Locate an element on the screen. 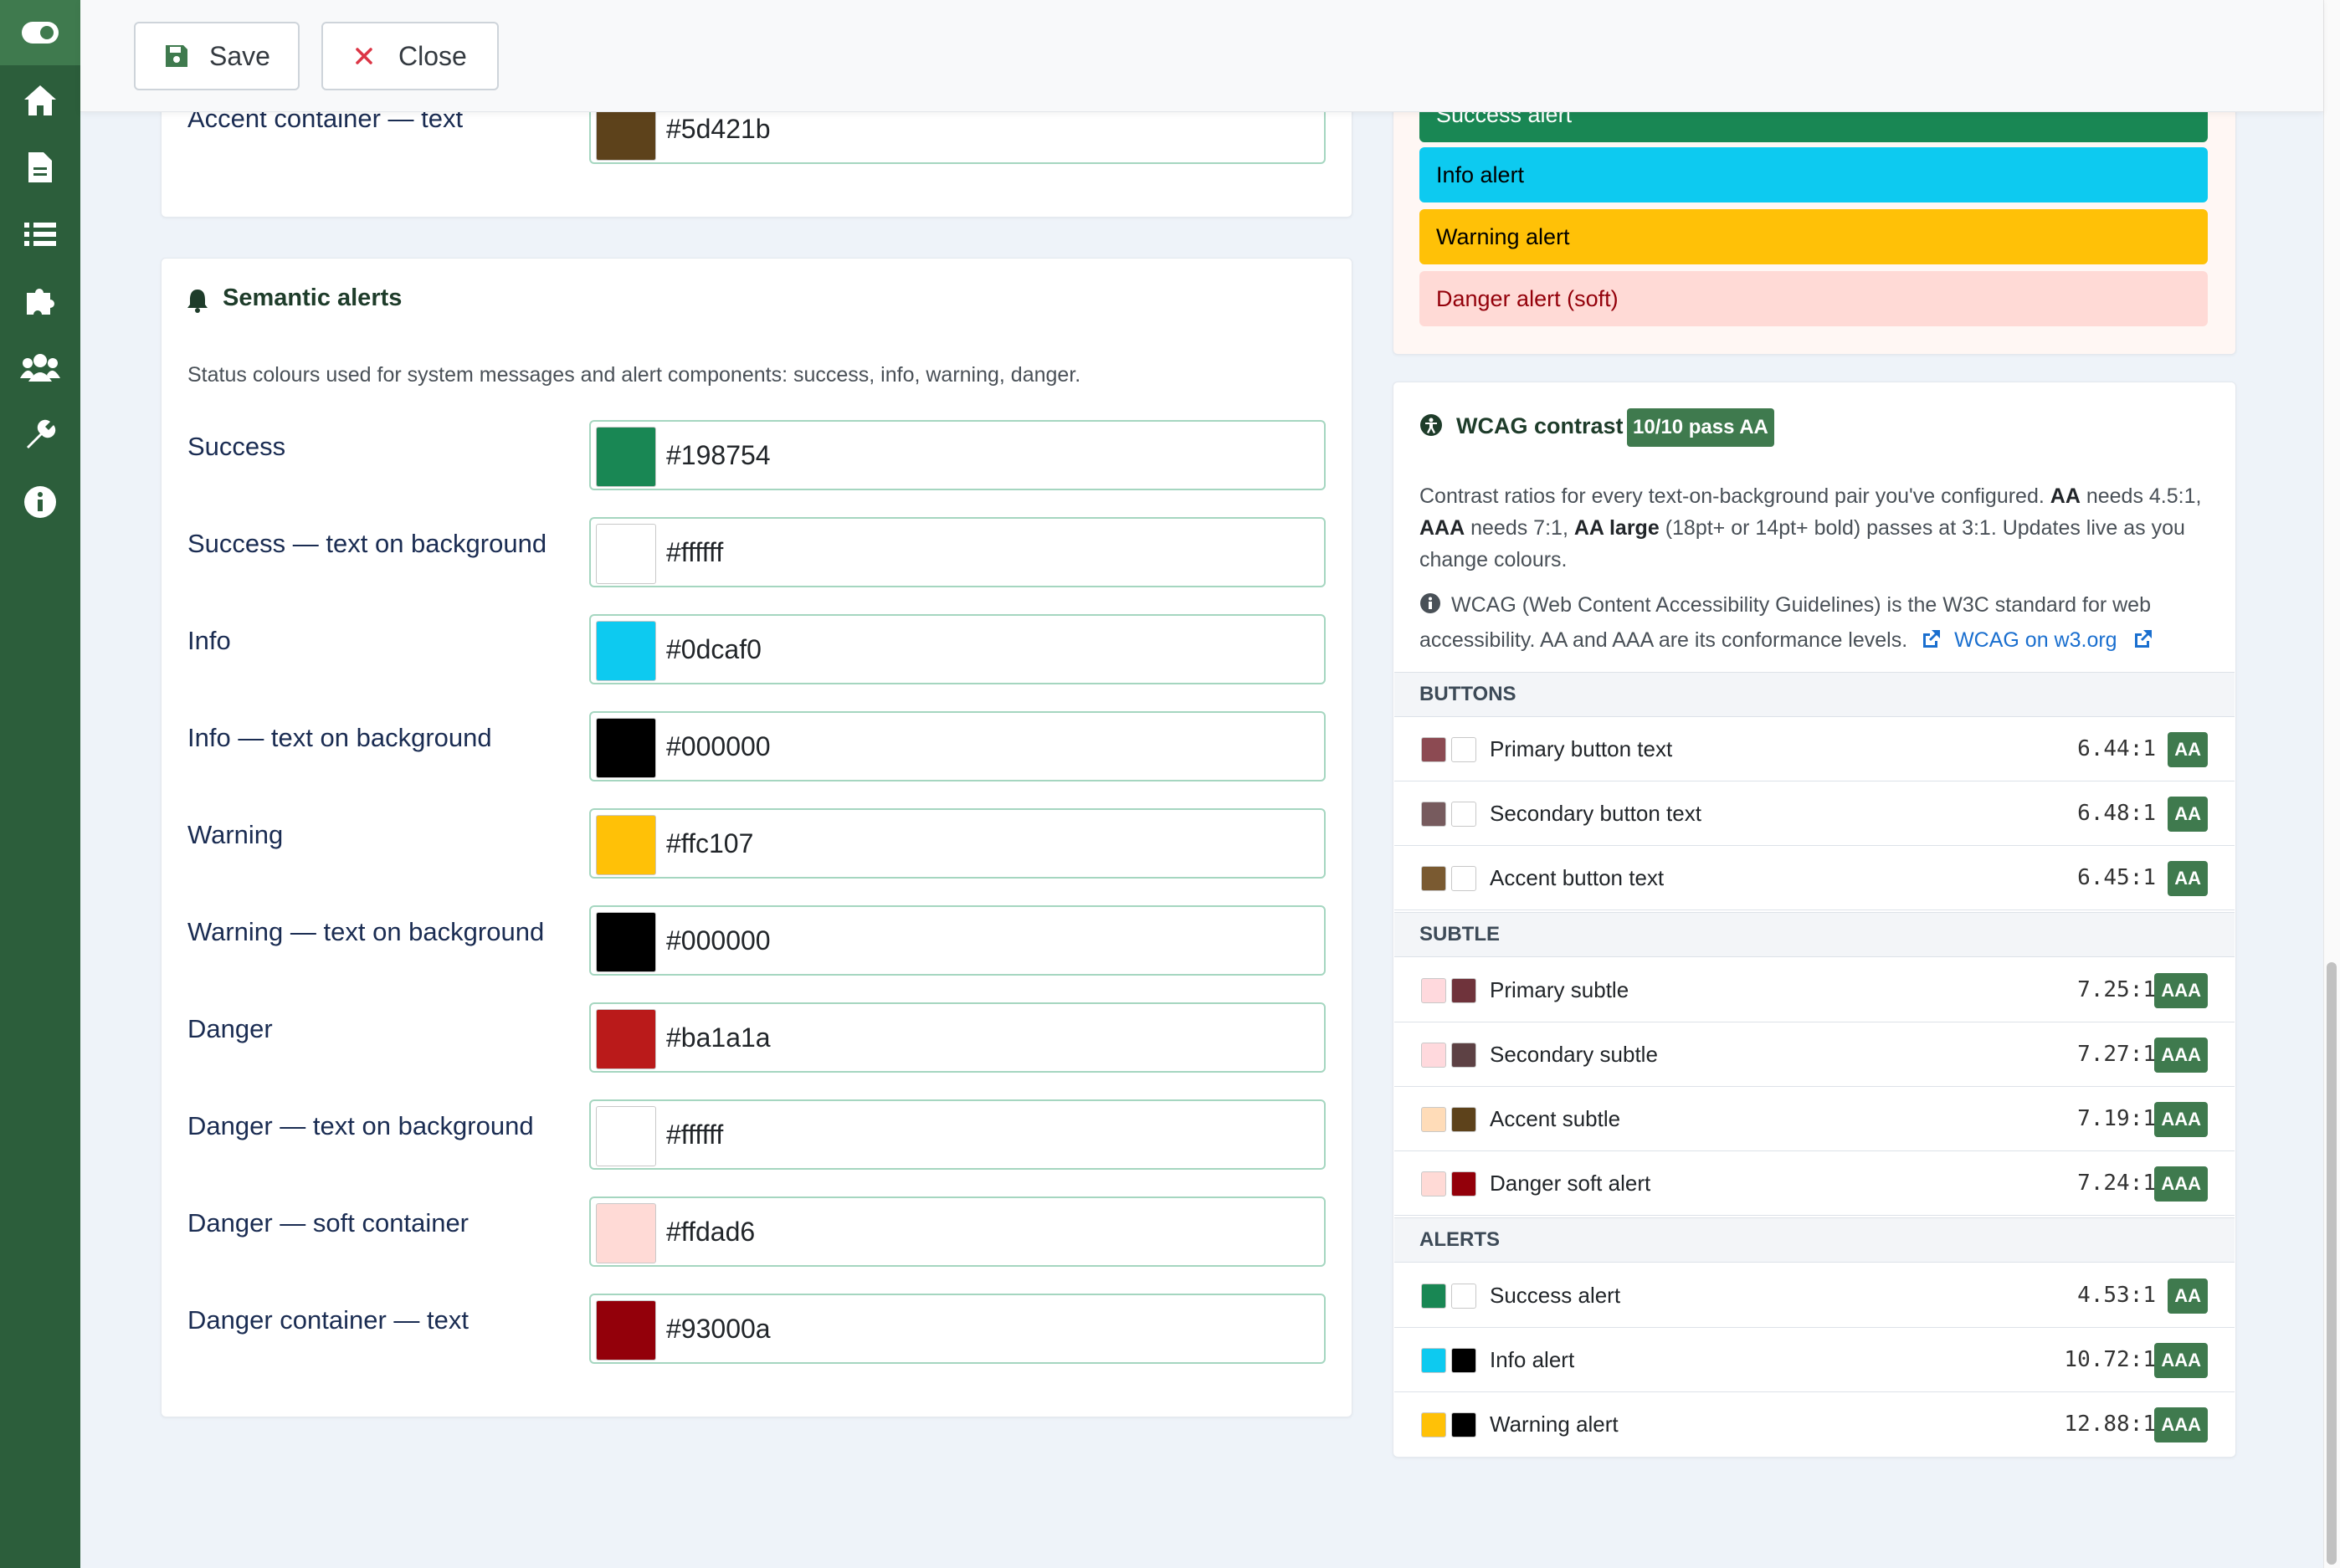 This screenshot has height=1568, width=2340. success-color-field: #198754 is located at coordinates (958, 455).